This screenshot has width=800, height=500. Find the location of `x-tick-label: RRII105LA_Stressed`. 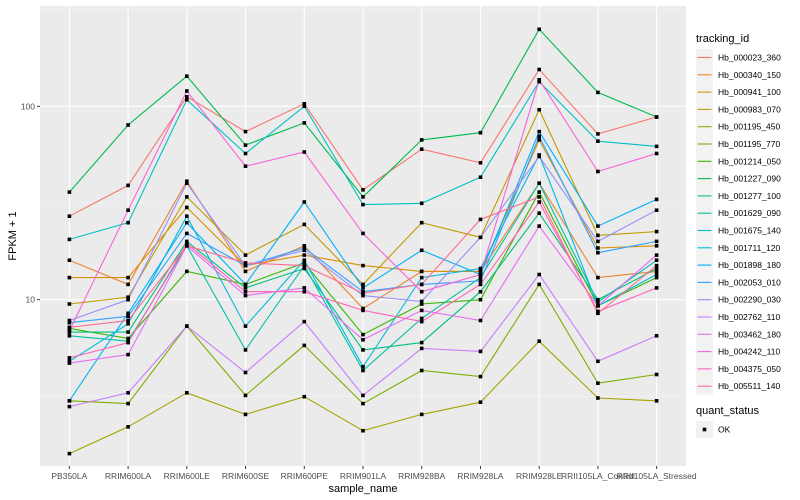

x-tick-label: RRII105LA_Stressed is located at coordinates (657, 476).